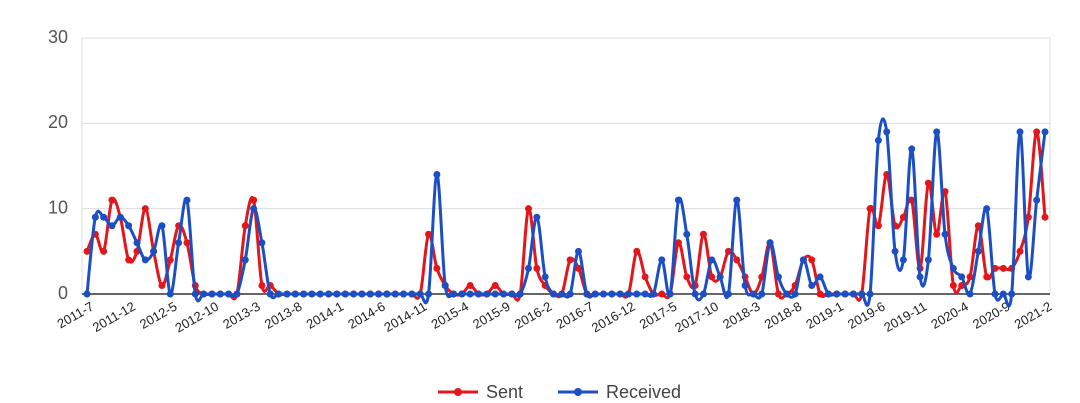 This screenshot has width=1080, height=403. What do you see at coordinates (450, 315) in the screenshot?
I see `x-tick-label: 2015-4` at bounding box center [450, 315].